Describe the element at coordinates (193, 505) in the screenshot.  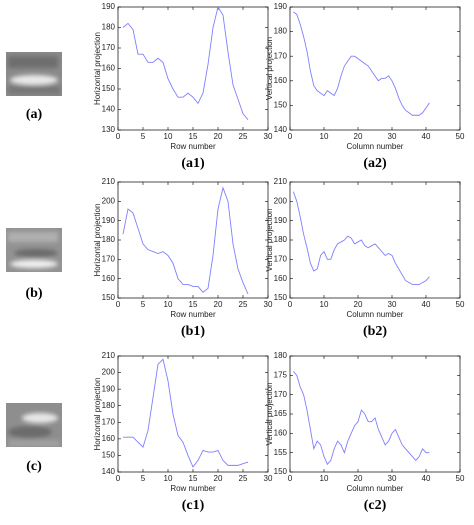
I see `panel-caption: (c1)` at that location.